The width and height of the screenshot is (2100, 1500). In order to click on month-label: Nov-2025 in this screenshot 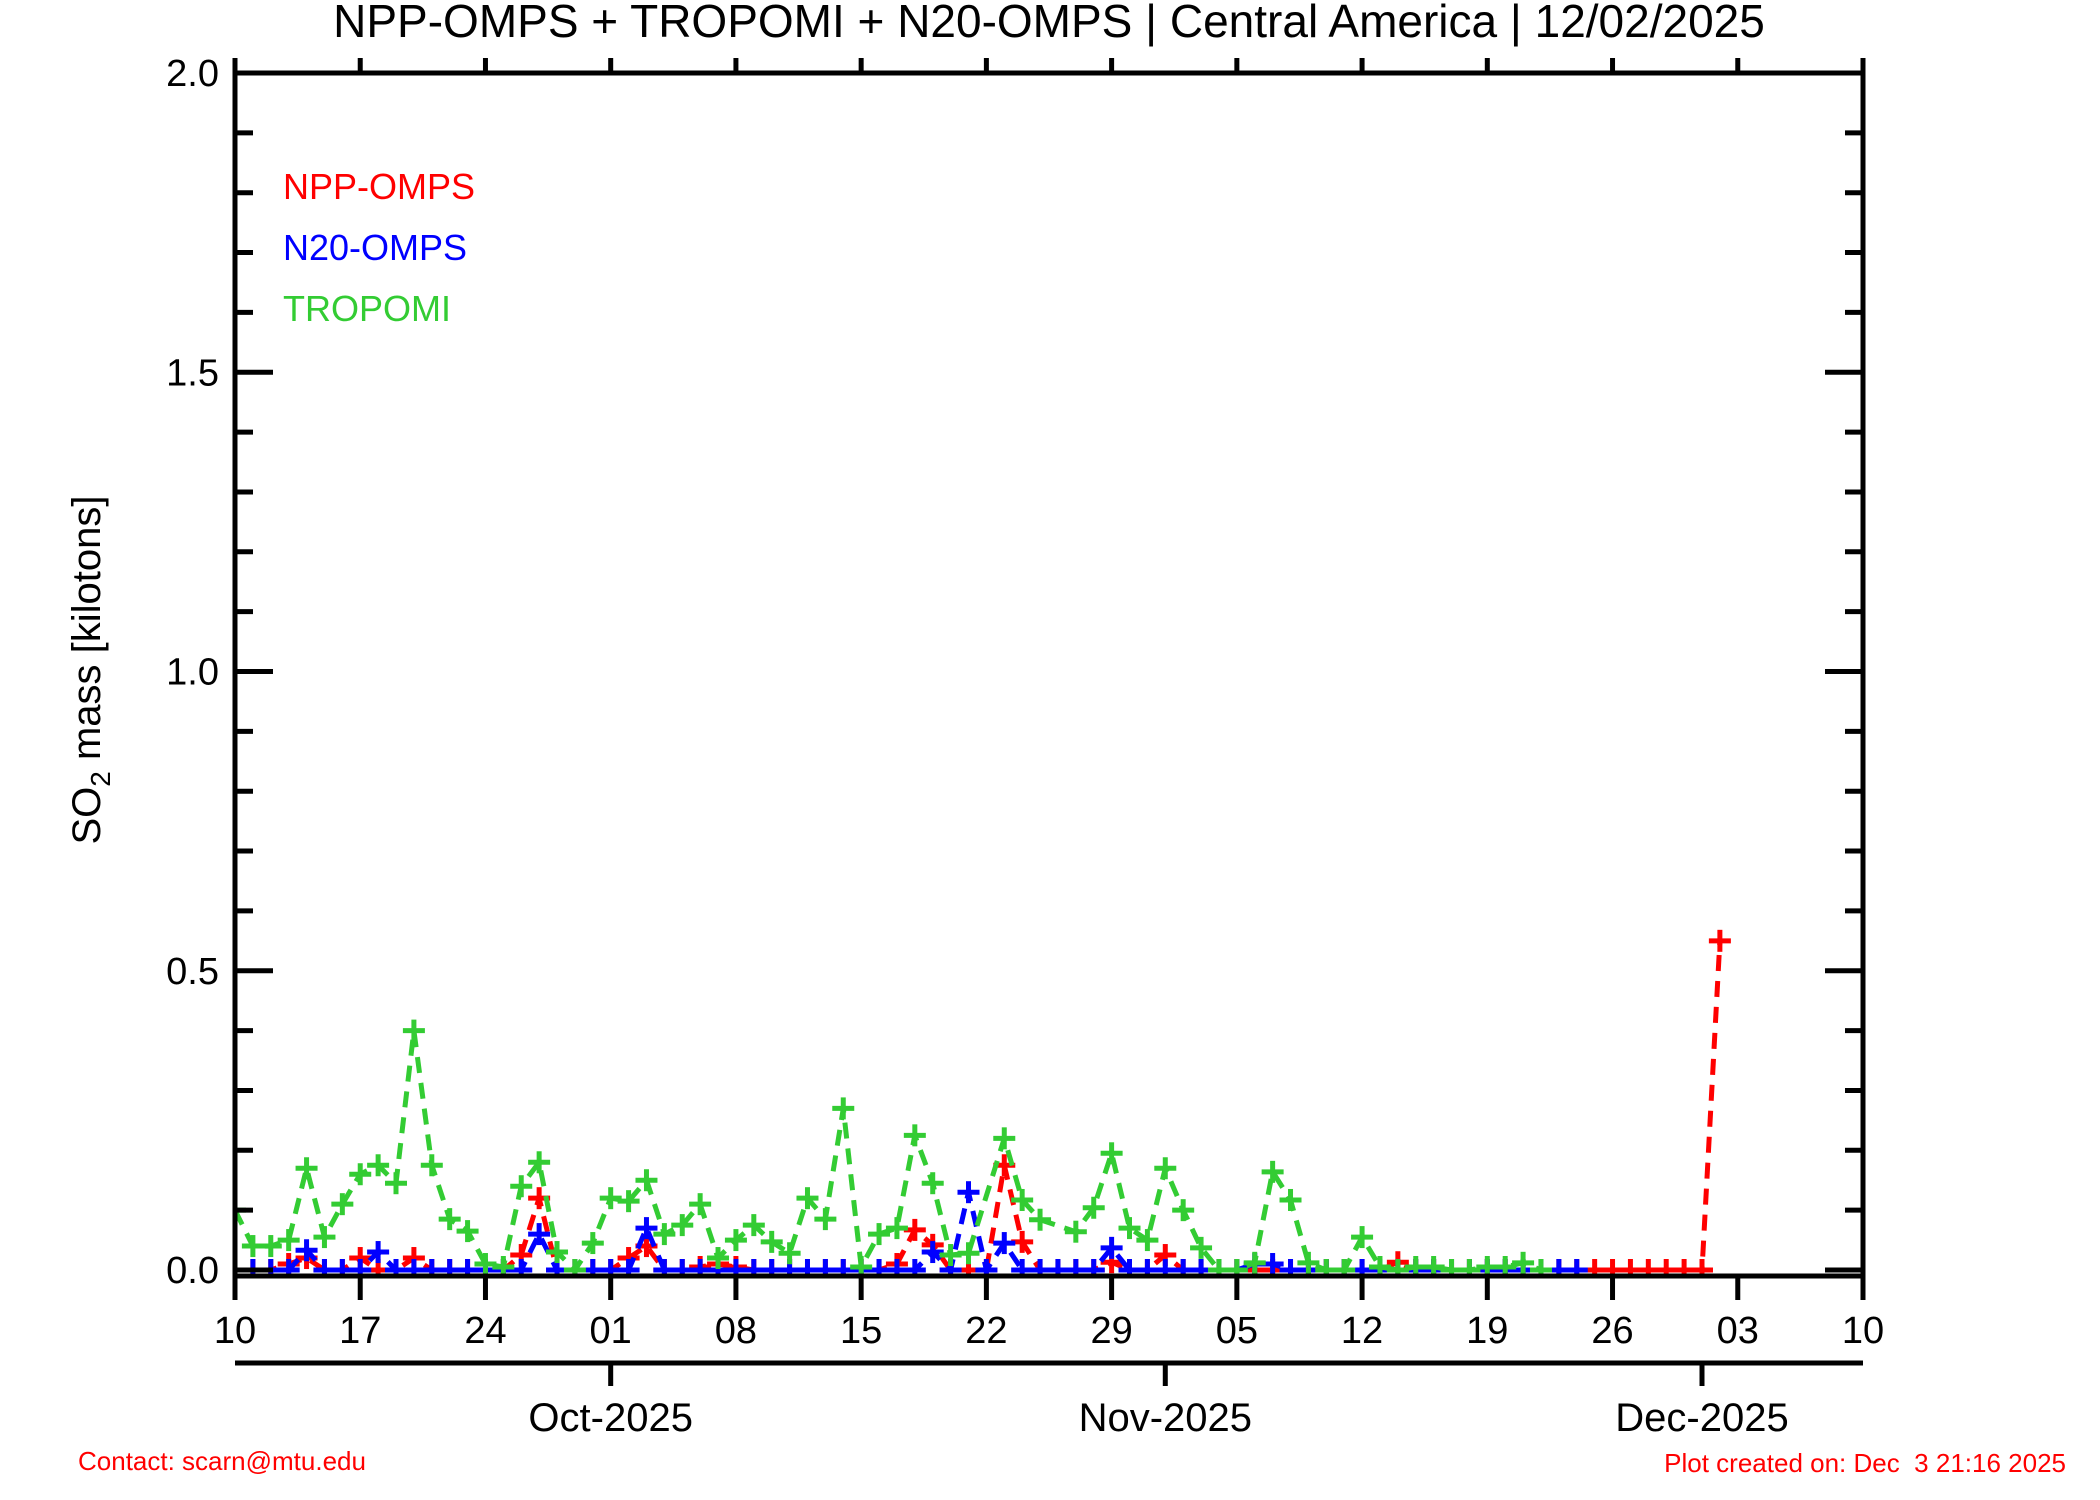, I will do `click(1165, 1418)`.